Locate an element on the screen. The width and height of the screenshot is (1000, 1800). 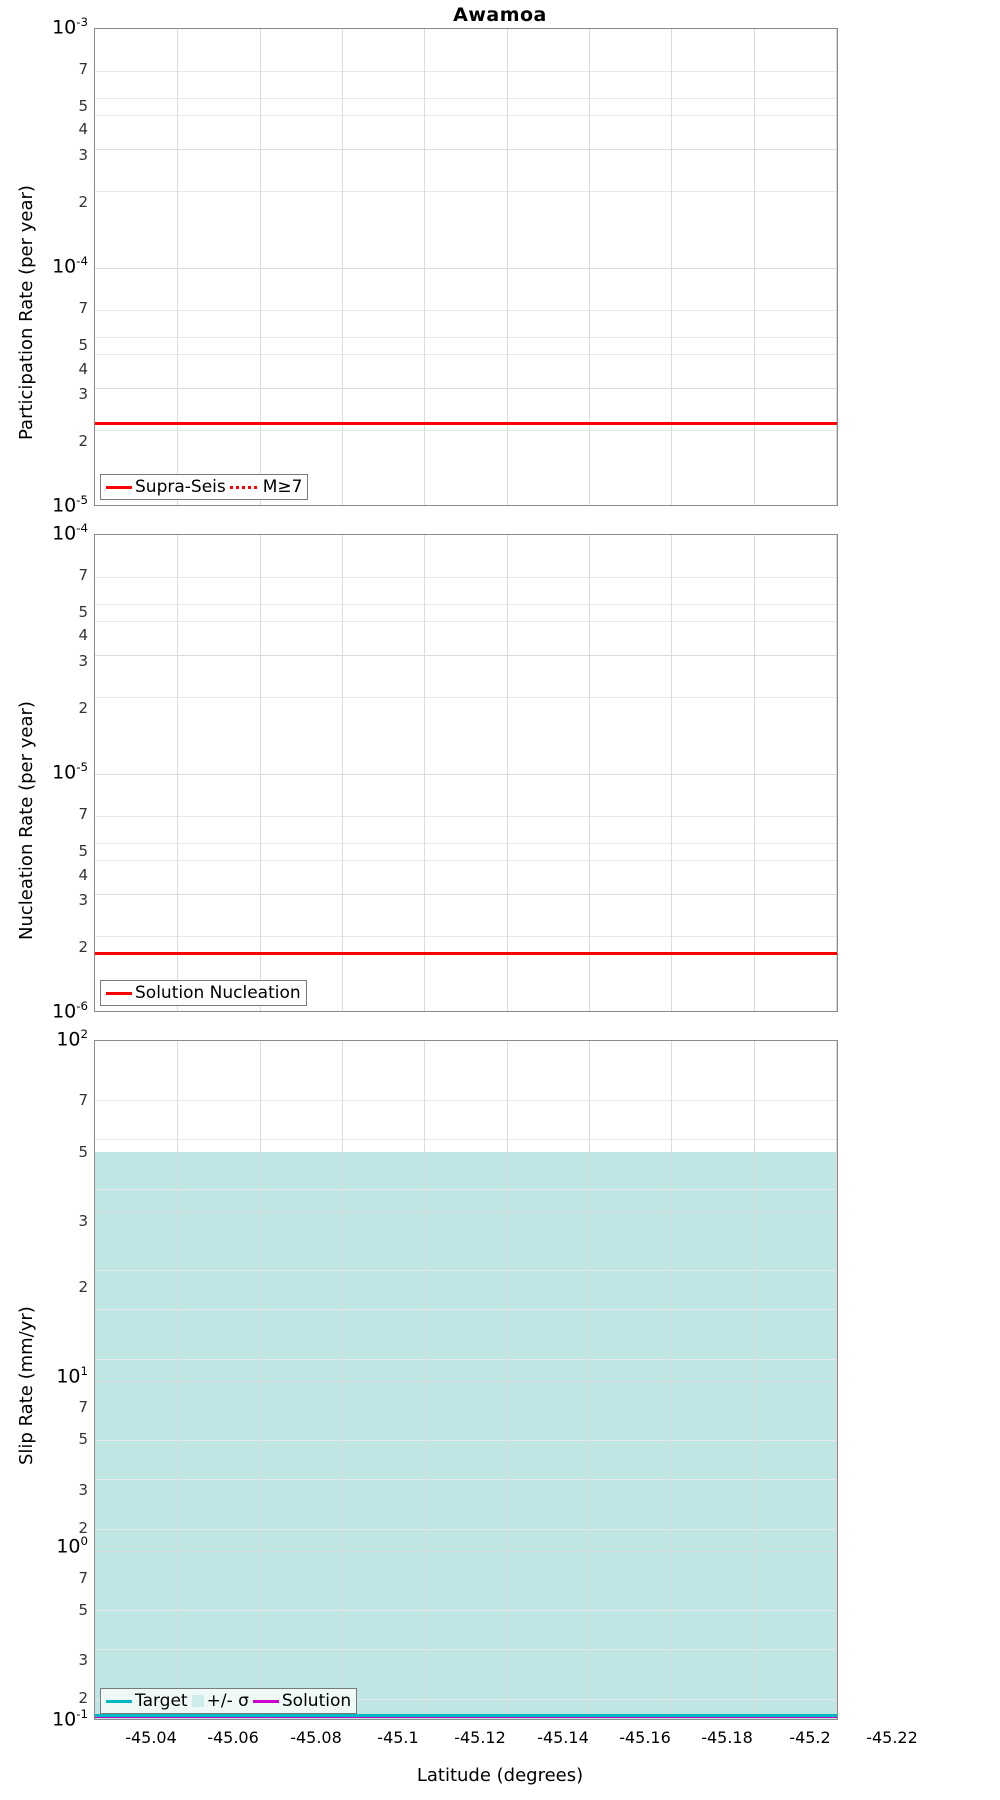
ytick-major-1e-6: 10⁻⁶ is located at coordinates (70, 1011).